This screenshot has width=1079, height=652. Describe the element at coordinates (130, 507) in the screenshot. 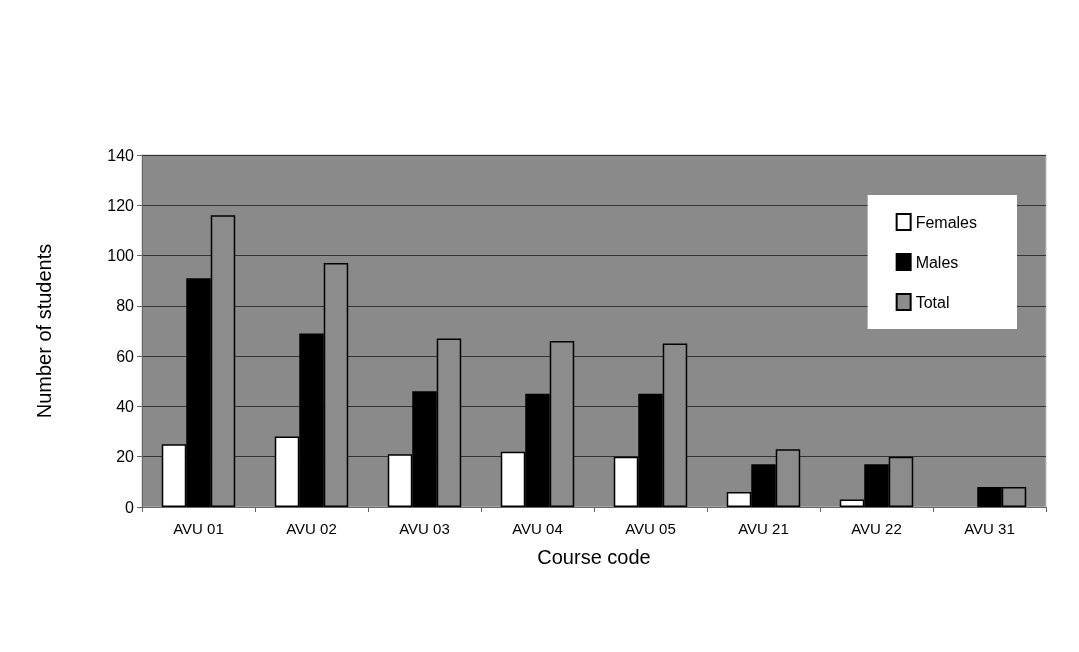

I see `y-tick-label: 0` at that location.